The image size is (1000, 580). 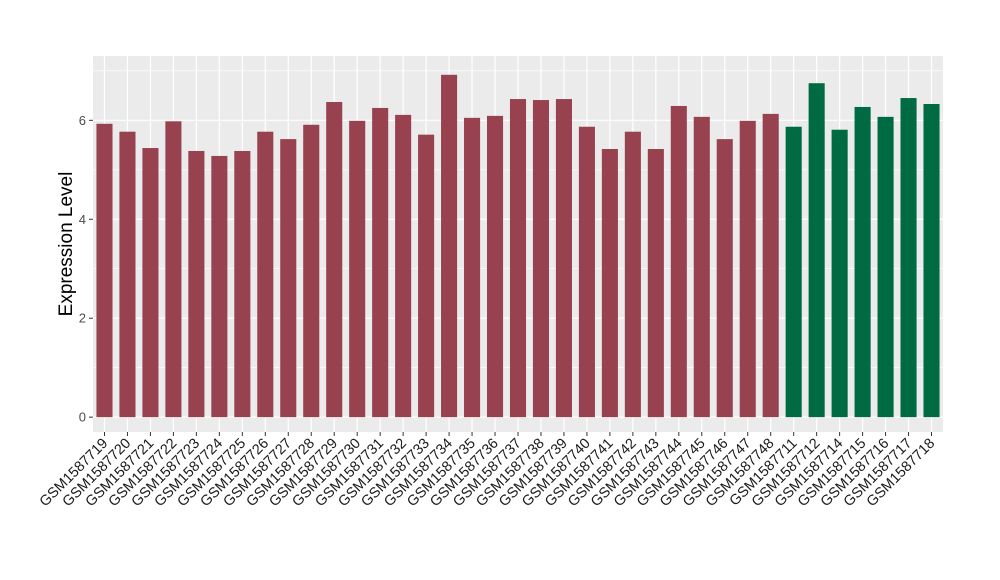 What do you see at coordinates (678, 261) in the screenshot?
I see `bar-GSM1587744` at bounding box center [678, 261].